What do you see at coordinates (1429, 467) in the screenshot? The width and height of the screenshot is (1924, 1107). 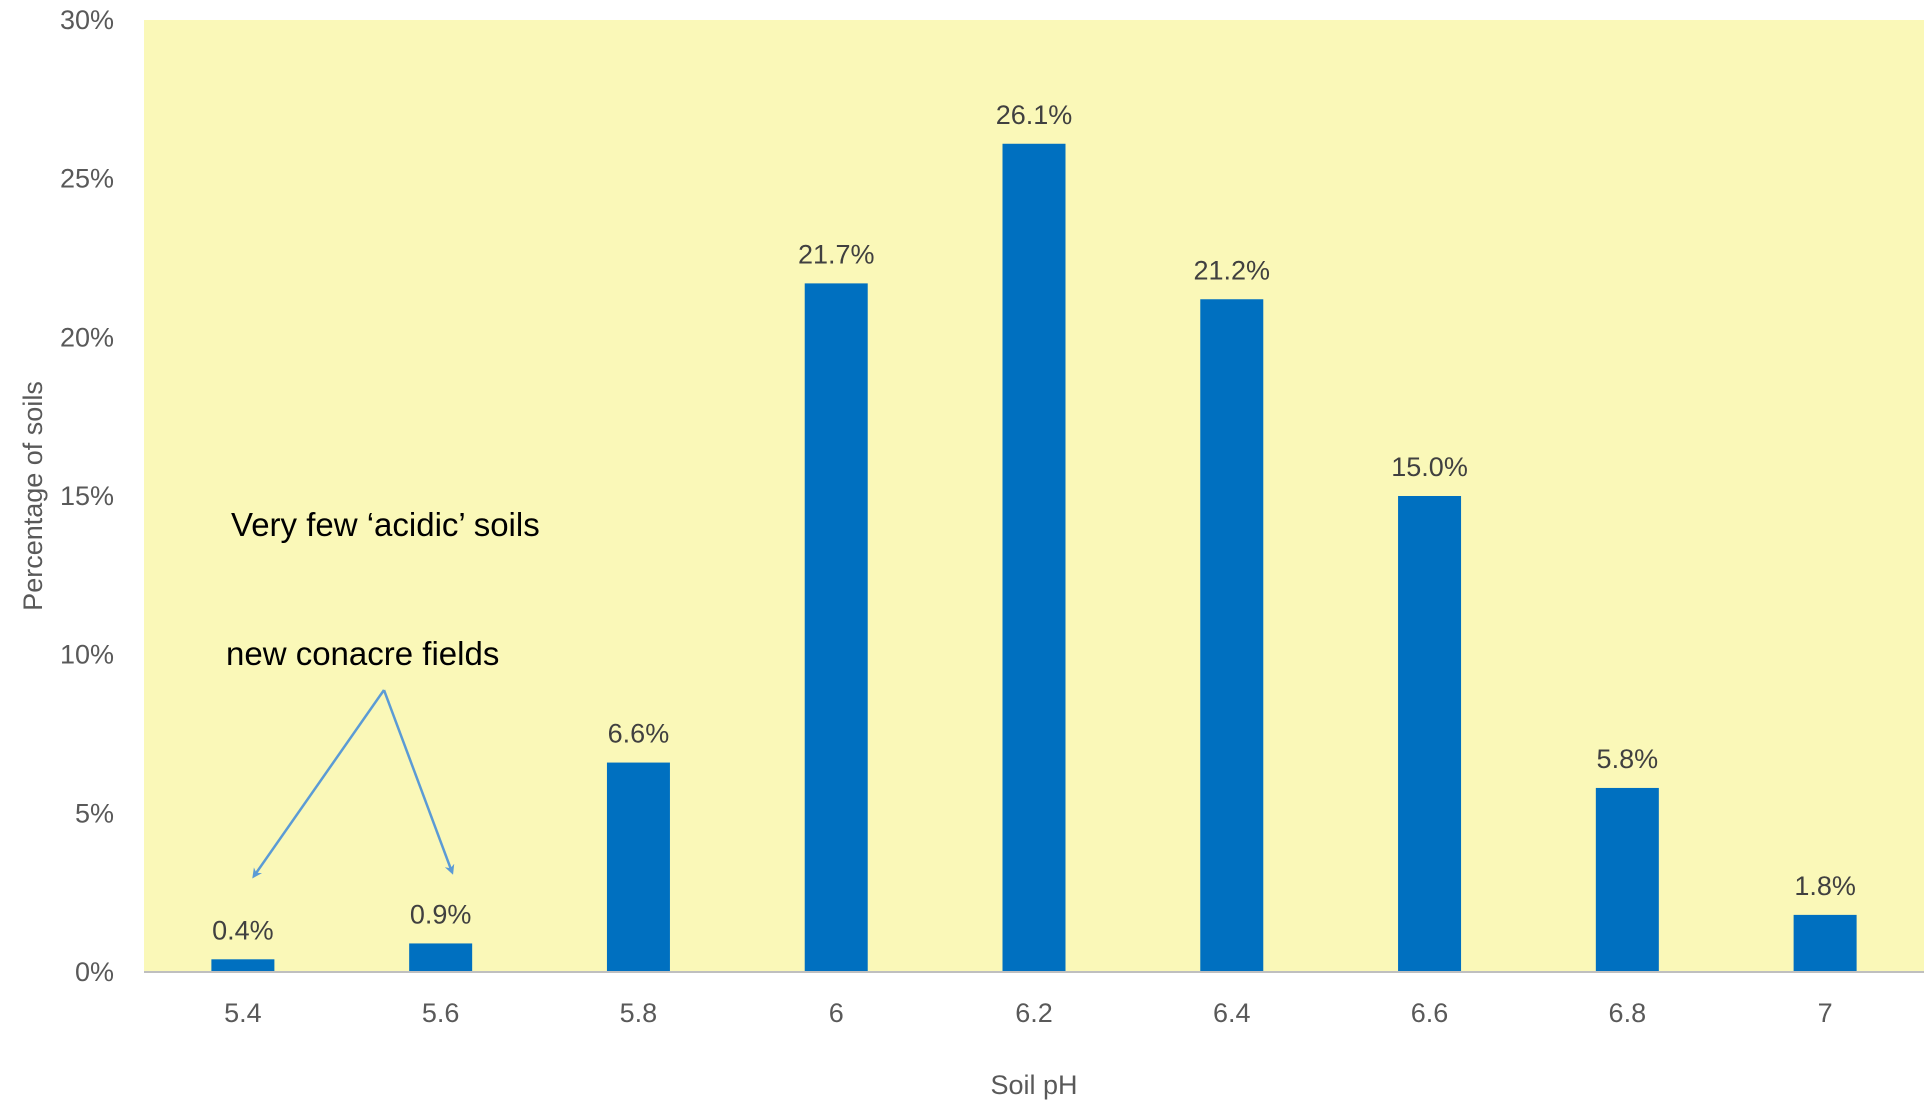 I see `bar-data-label: 15.0%` at bounding box center [1429, 467].